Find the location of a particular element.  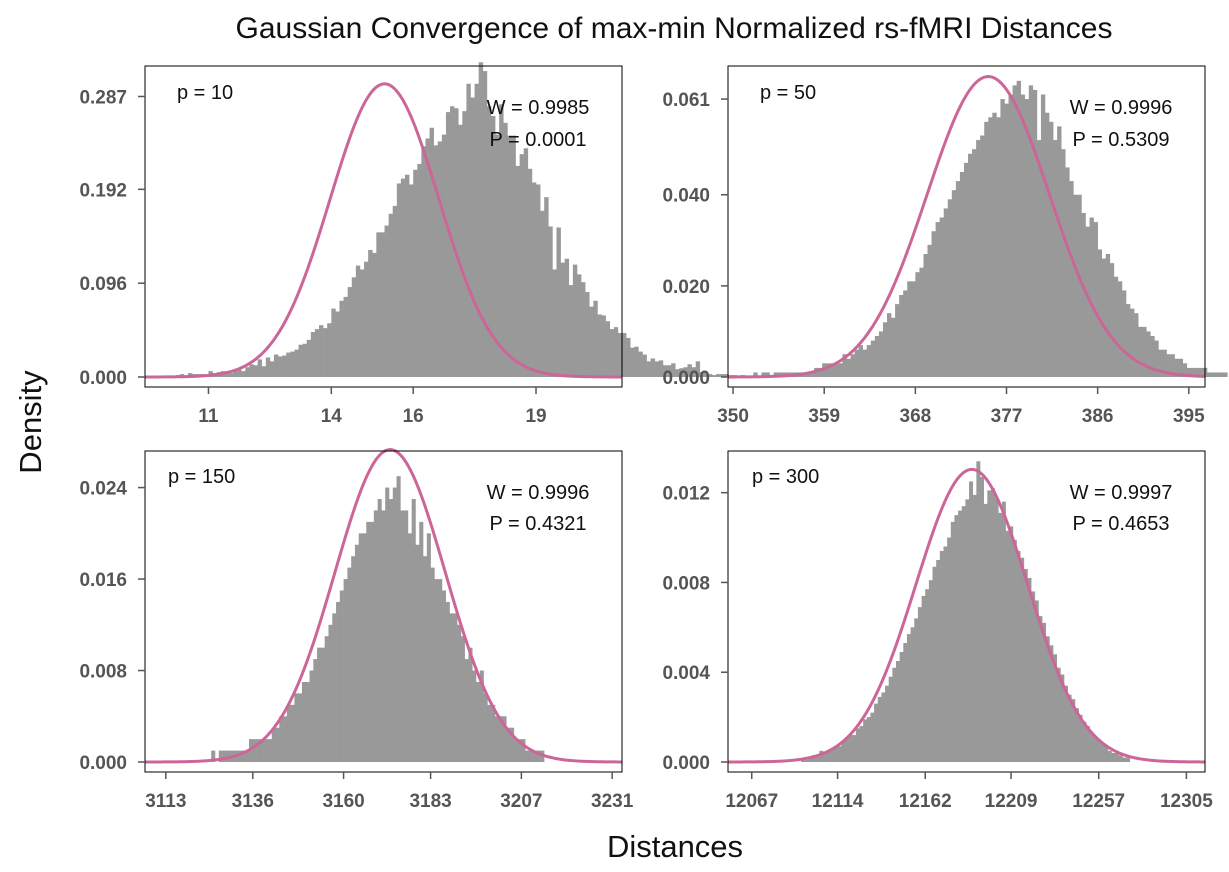

y-tick-label: 0.004 is located at coordinates (686, 673).